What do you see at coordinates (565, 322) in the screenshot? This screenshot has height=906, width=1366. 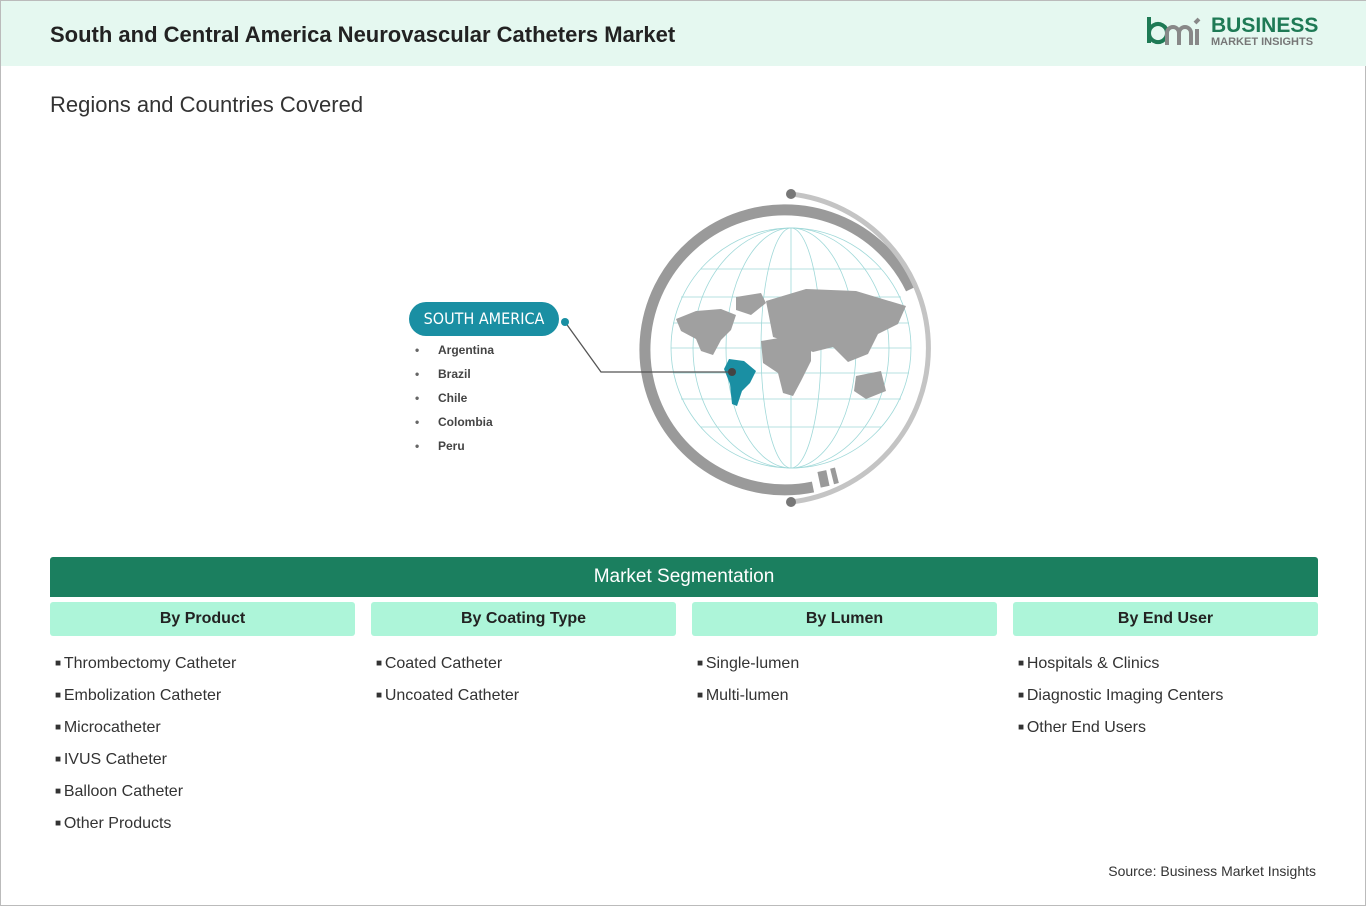 I see `connector-dot` at bounding box center [565, 322].